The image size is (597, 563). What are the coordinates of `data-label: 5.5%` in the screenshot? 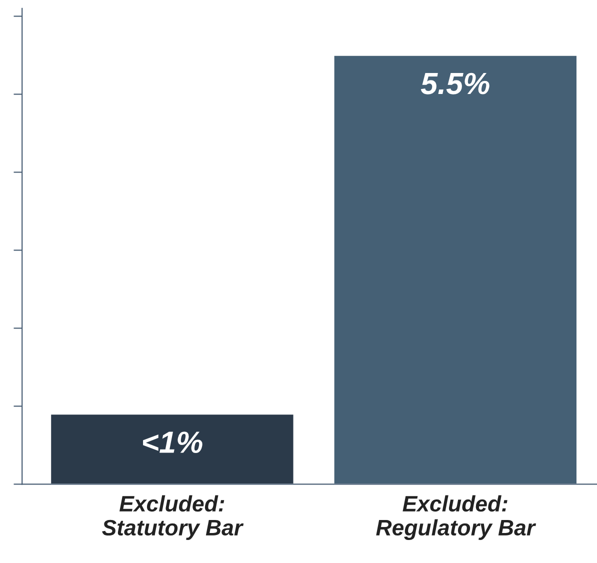 It's located at (455, 83).